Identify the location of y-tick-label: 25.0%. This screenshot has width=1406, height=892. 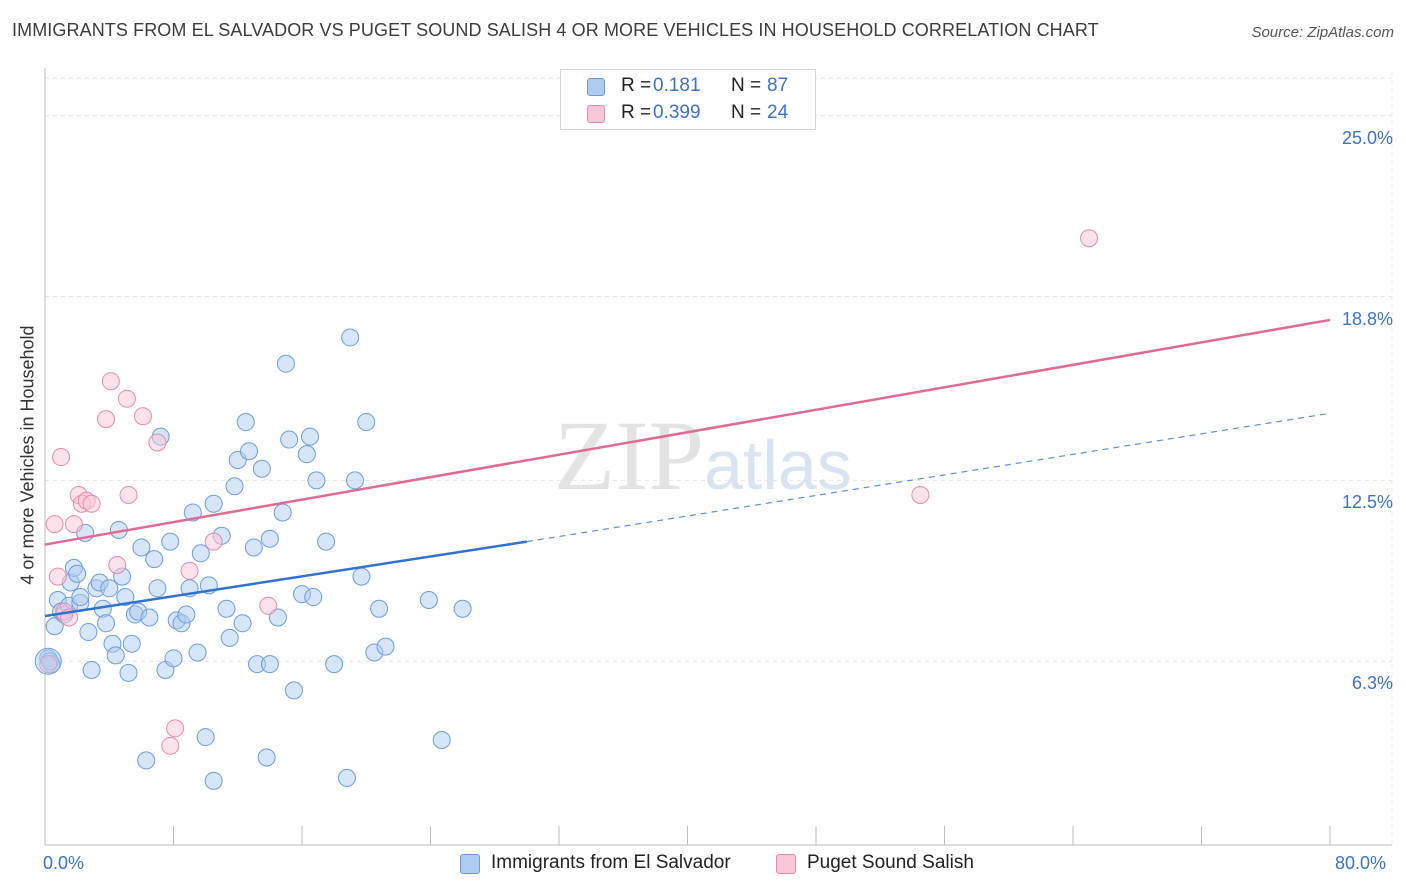
(1367, 137).